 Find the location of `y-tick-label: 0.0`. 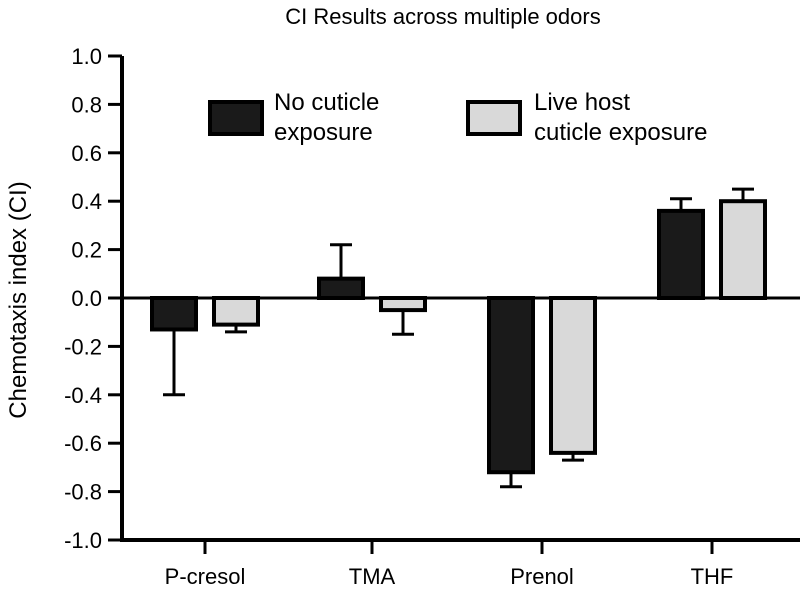

y-tick-label: 0.0 is located at coordinates (86, 298).